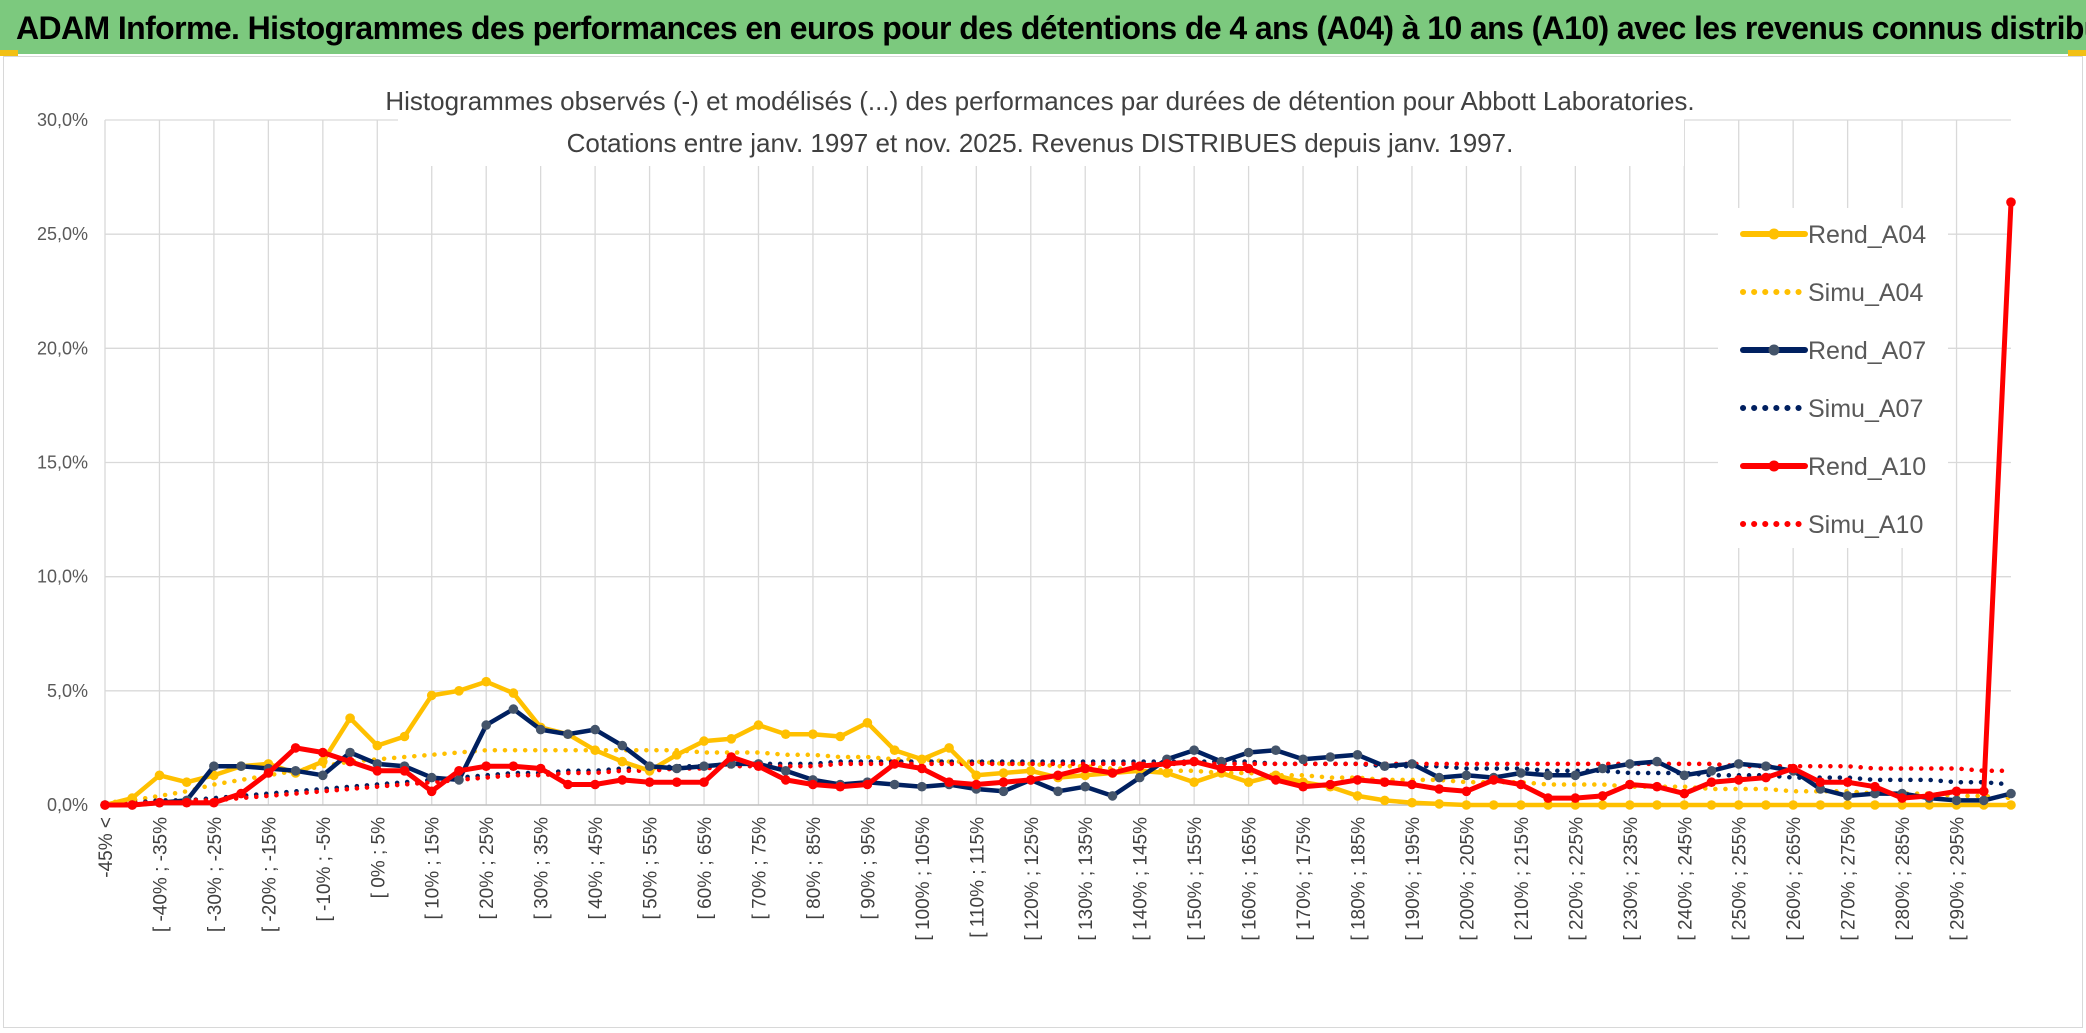  Describe the element at coordinates (1865, 525) in the screenshot. I see `legend-label: Simu_A10` at that location.